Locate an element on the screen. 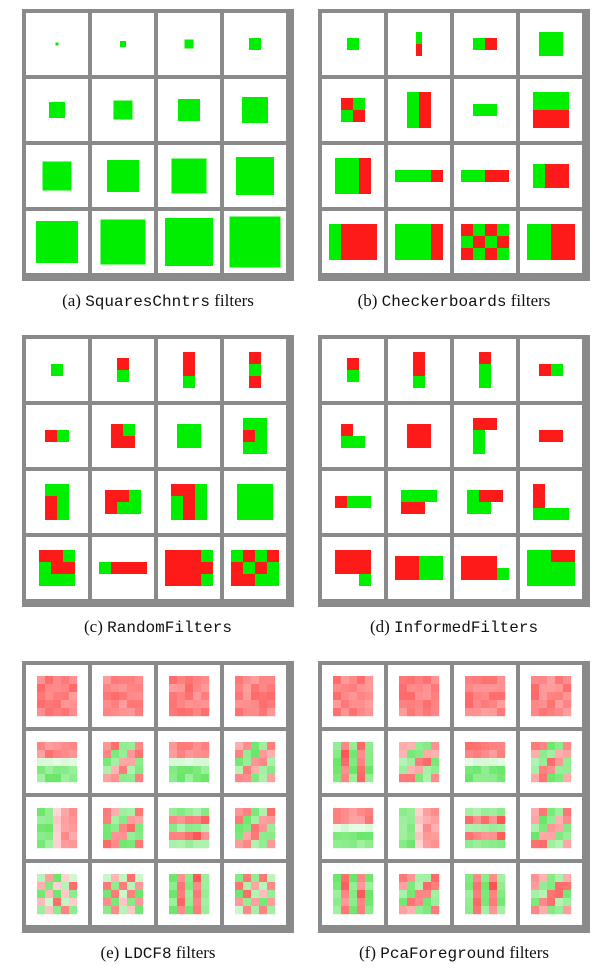  panel-label: (b) is located at coordinates (367, 300).